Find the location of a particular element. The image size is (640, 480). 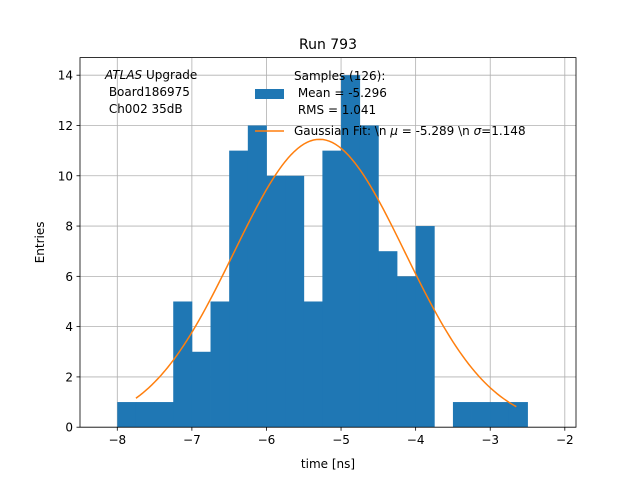

legend-fit-sigma: σ is located at coordinates (478, 131).